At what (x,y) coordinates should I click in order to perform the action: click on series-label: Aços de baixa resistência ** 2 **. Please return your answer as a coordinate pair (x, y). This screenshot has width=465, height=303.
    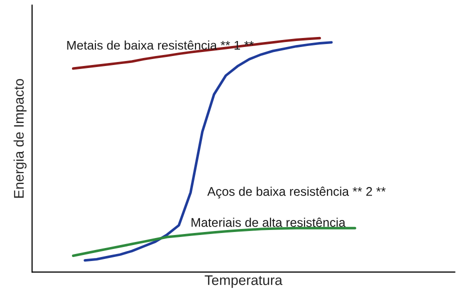
    Looking at the image, I should click on (296, 192).